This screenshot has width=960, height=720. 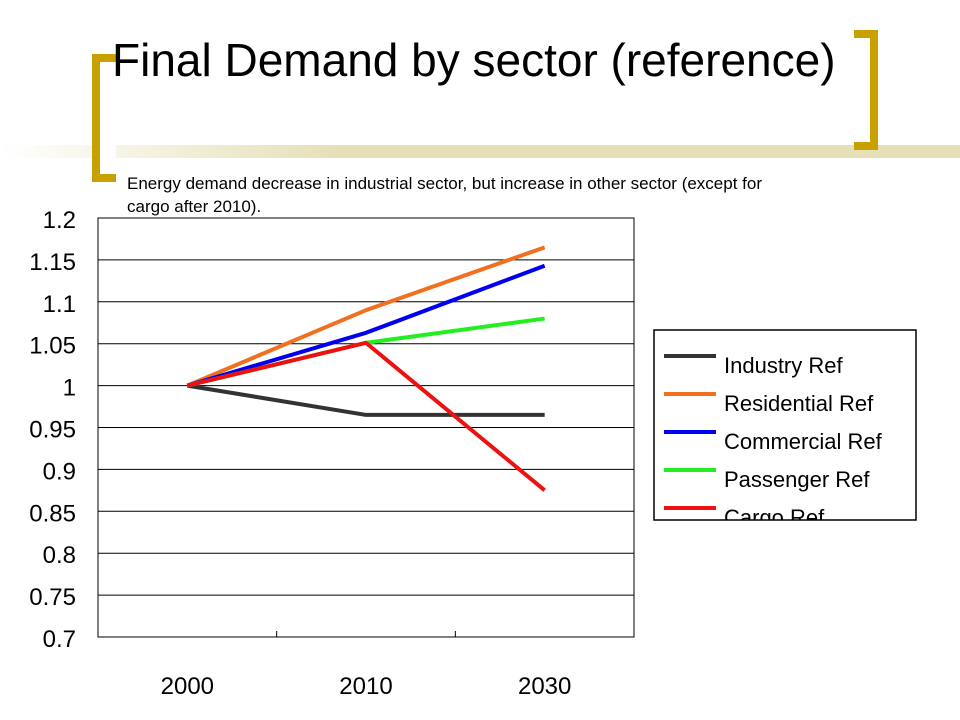 I want to click on y-tick-label: 0.85, so click(x=52, y=513).